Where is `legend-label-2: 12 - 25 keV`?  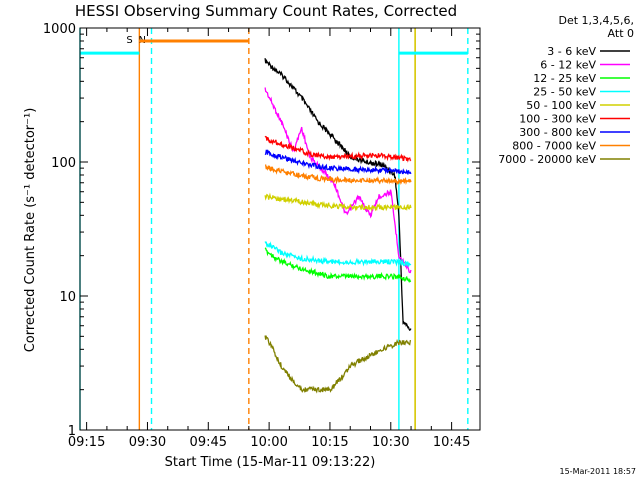
legend-label-2: 12 - 25 keV is located at coordinates (564, 78).